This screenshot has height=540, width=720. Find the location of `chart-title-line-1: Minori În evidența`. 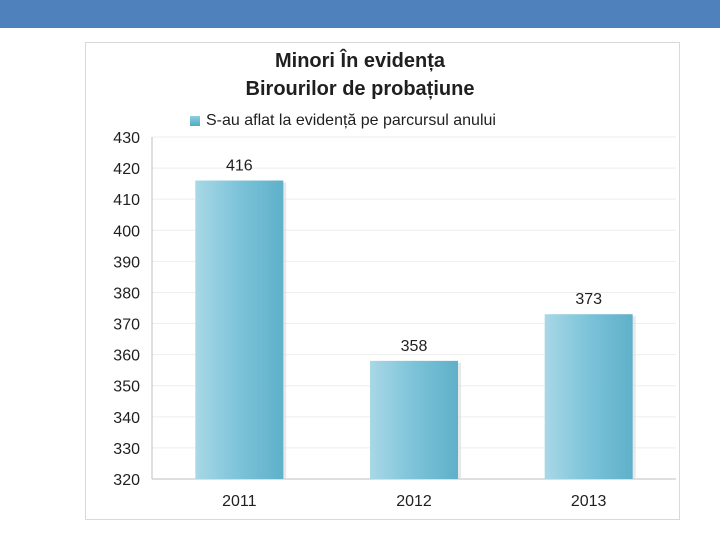

chart-title-line-1: Minori În evidența is located at coordinates (360, 61).